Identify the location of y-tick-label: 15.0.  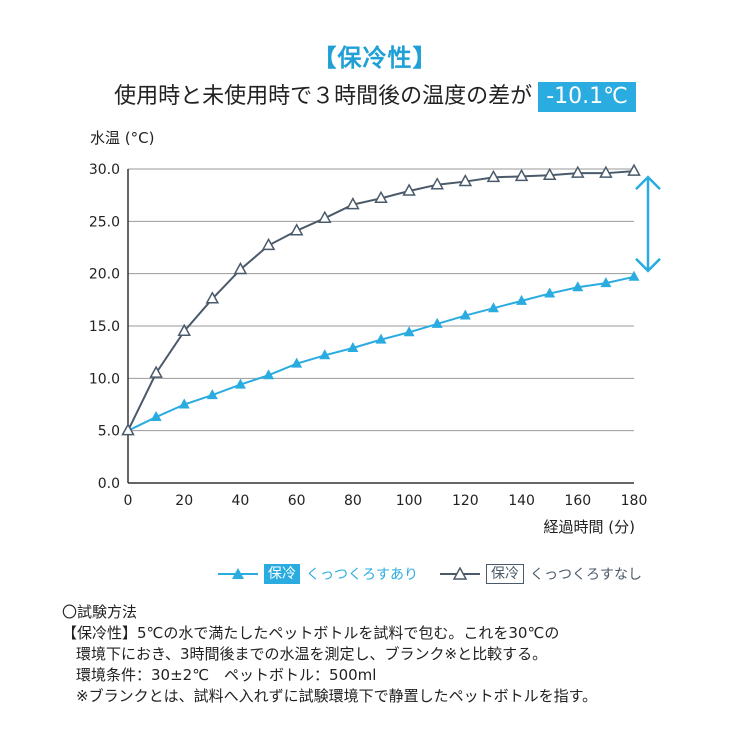
(104, 327).